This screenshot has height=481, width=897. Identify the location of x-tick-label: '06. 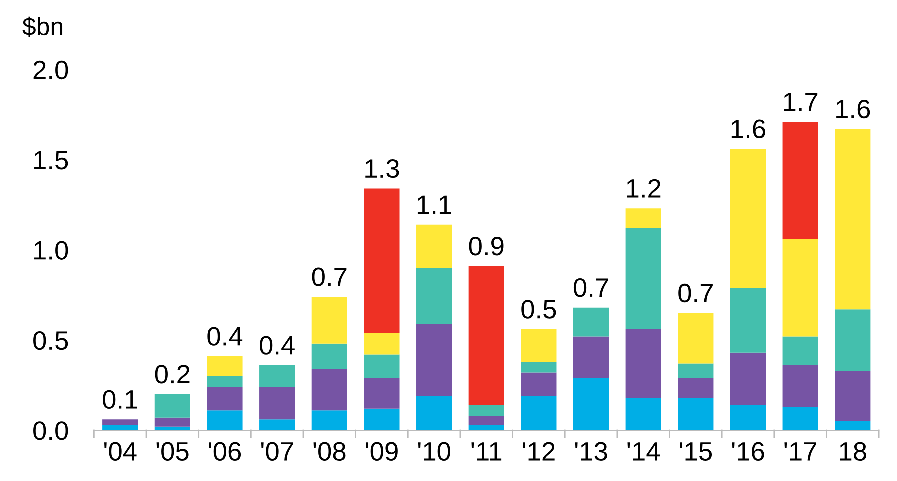
(225, 451).